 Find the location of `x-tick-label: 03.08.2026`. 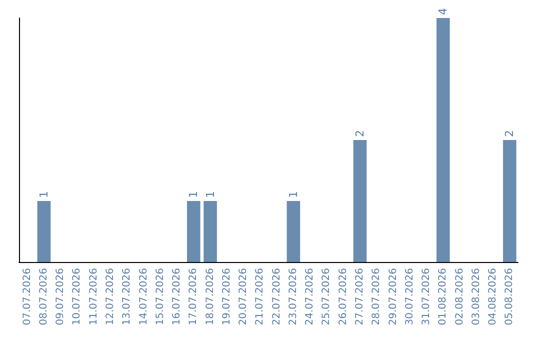

x-tick-label: 03.08.2026 is located at coordinates (476, 297).